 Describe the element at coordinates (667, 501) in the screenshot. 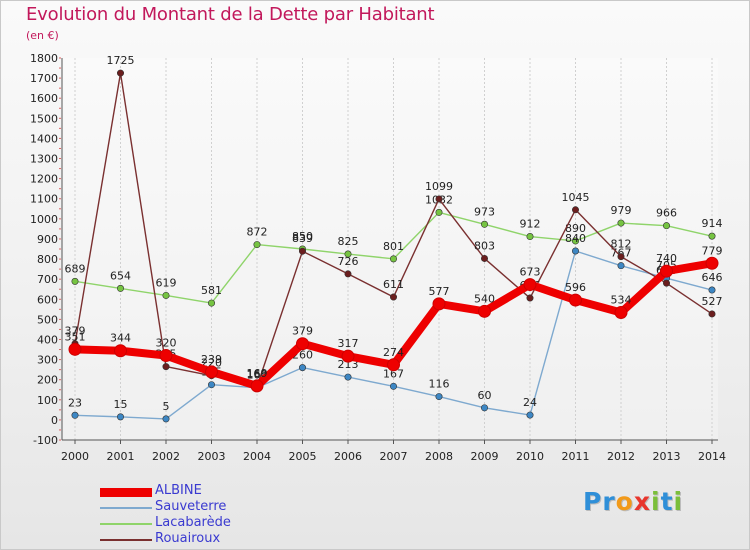

I see `logo-letter: t` at that location.